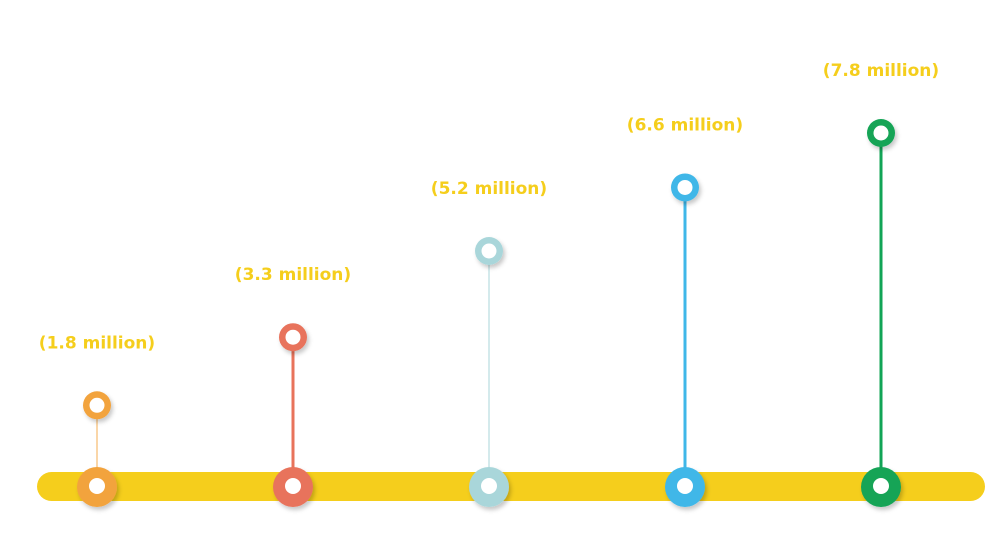 The image size is (1000, 546). I want to click on value-label: (3.3 million), so click(293, 275).